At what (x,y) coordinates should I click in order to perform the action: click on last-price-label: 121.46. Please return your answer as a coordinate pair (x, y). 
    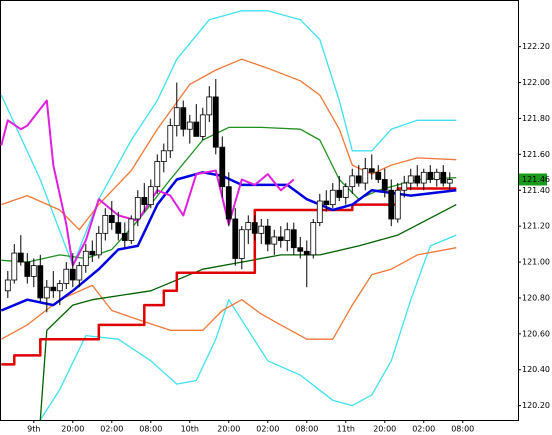
    Looking at the image, I should click on (536, 179).